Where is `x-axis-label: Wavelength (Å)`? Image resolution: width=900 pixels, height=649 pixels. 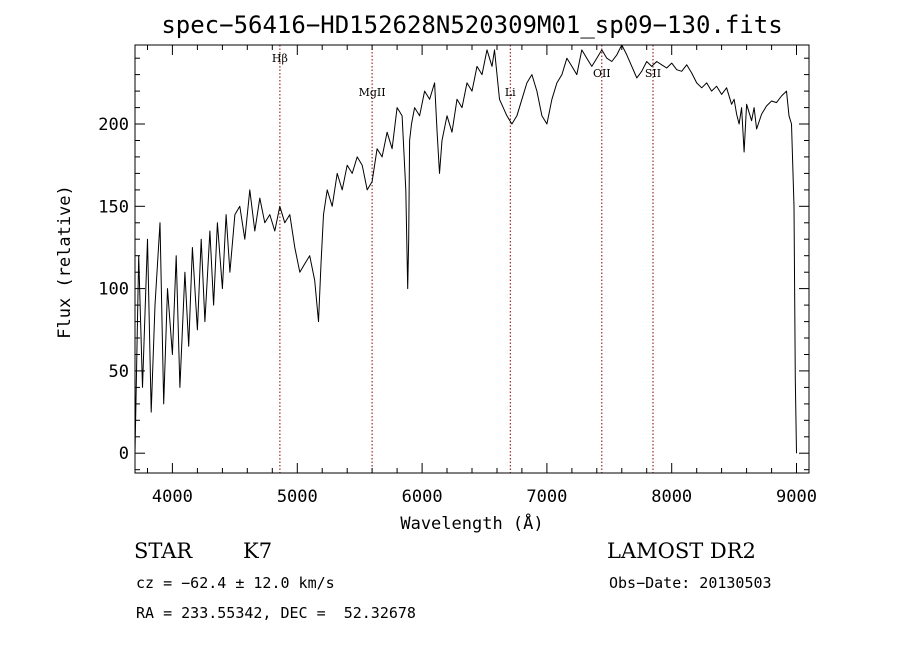 x-axis-label: Wavelength (Å) is located at coordinates (471, 523).